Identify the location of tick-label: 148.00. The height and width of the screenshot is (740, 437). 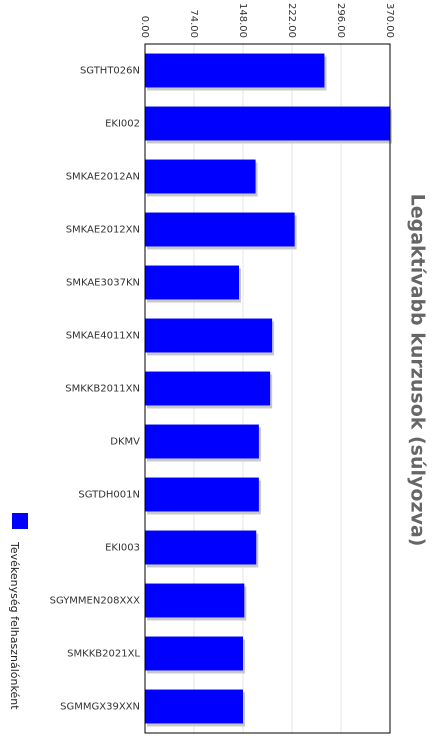
(242, 20).